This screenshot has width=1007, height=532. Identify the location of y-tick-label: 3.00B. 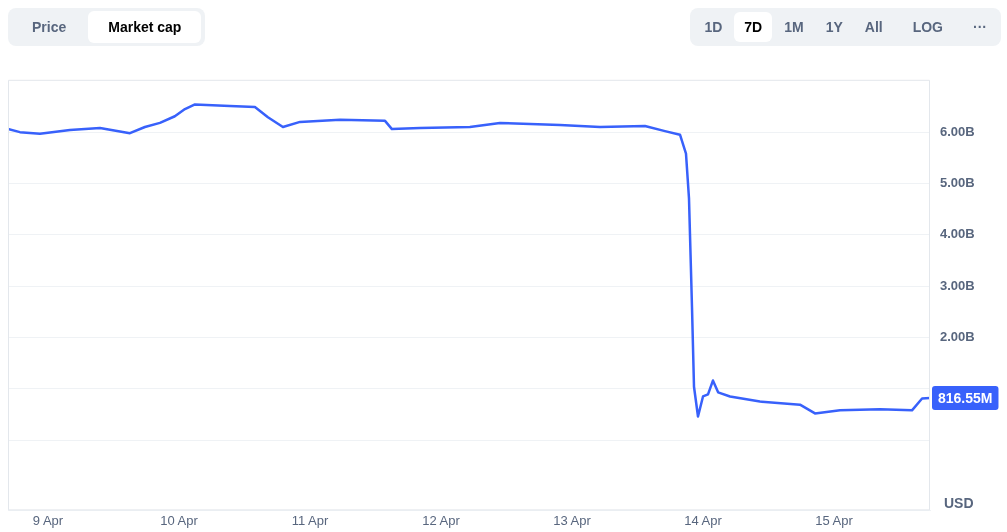
(957, 285).